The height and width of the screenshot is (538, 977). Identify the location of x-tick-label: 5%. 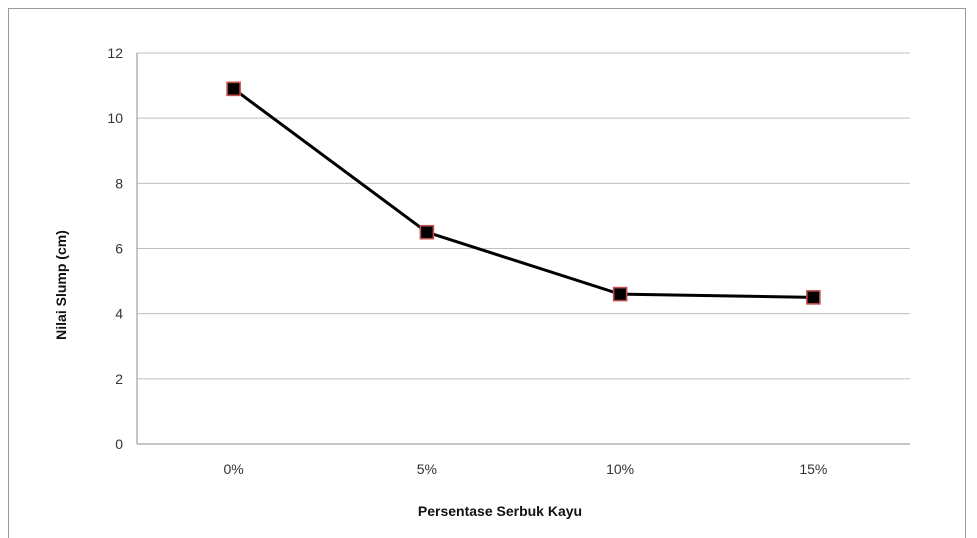
(427, 469).